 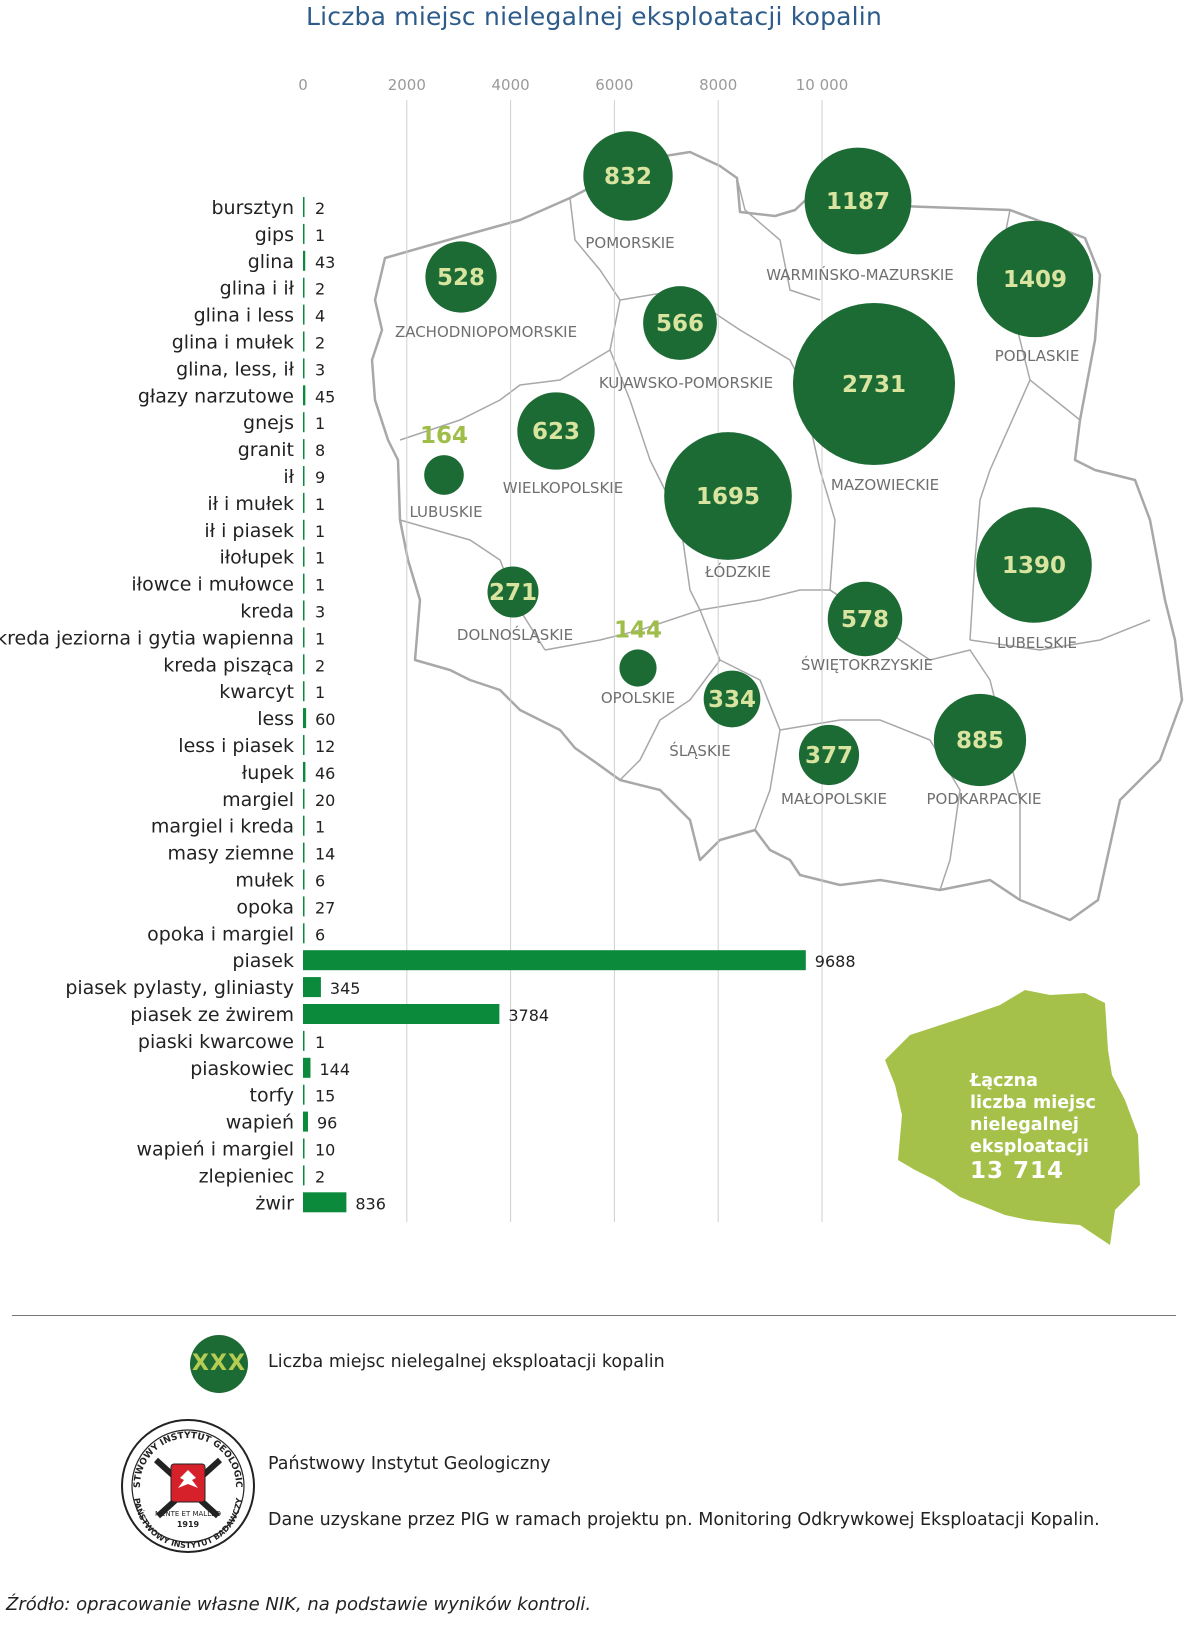 I want to click on value-label: 3, so click(x=320, y=612).